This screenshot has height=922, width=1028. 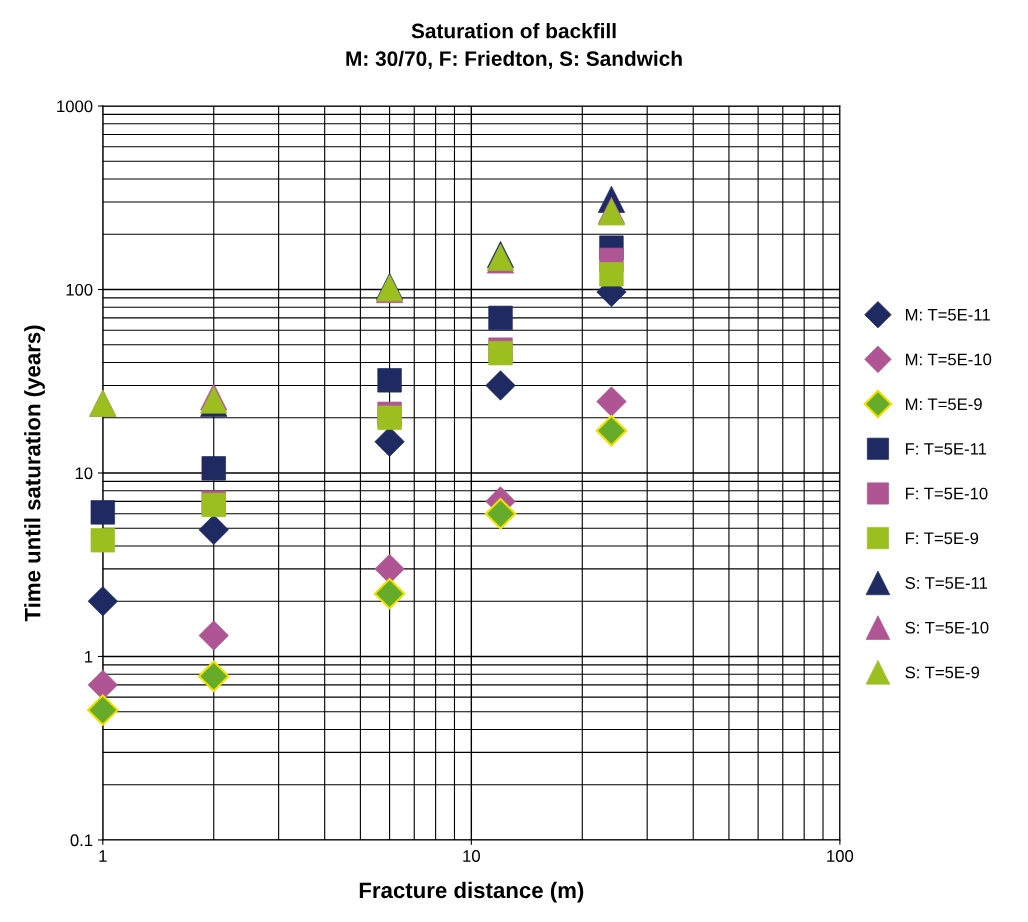 I want to click on x-axis-title: Fracture distance (m), so click(x=471, y=892).